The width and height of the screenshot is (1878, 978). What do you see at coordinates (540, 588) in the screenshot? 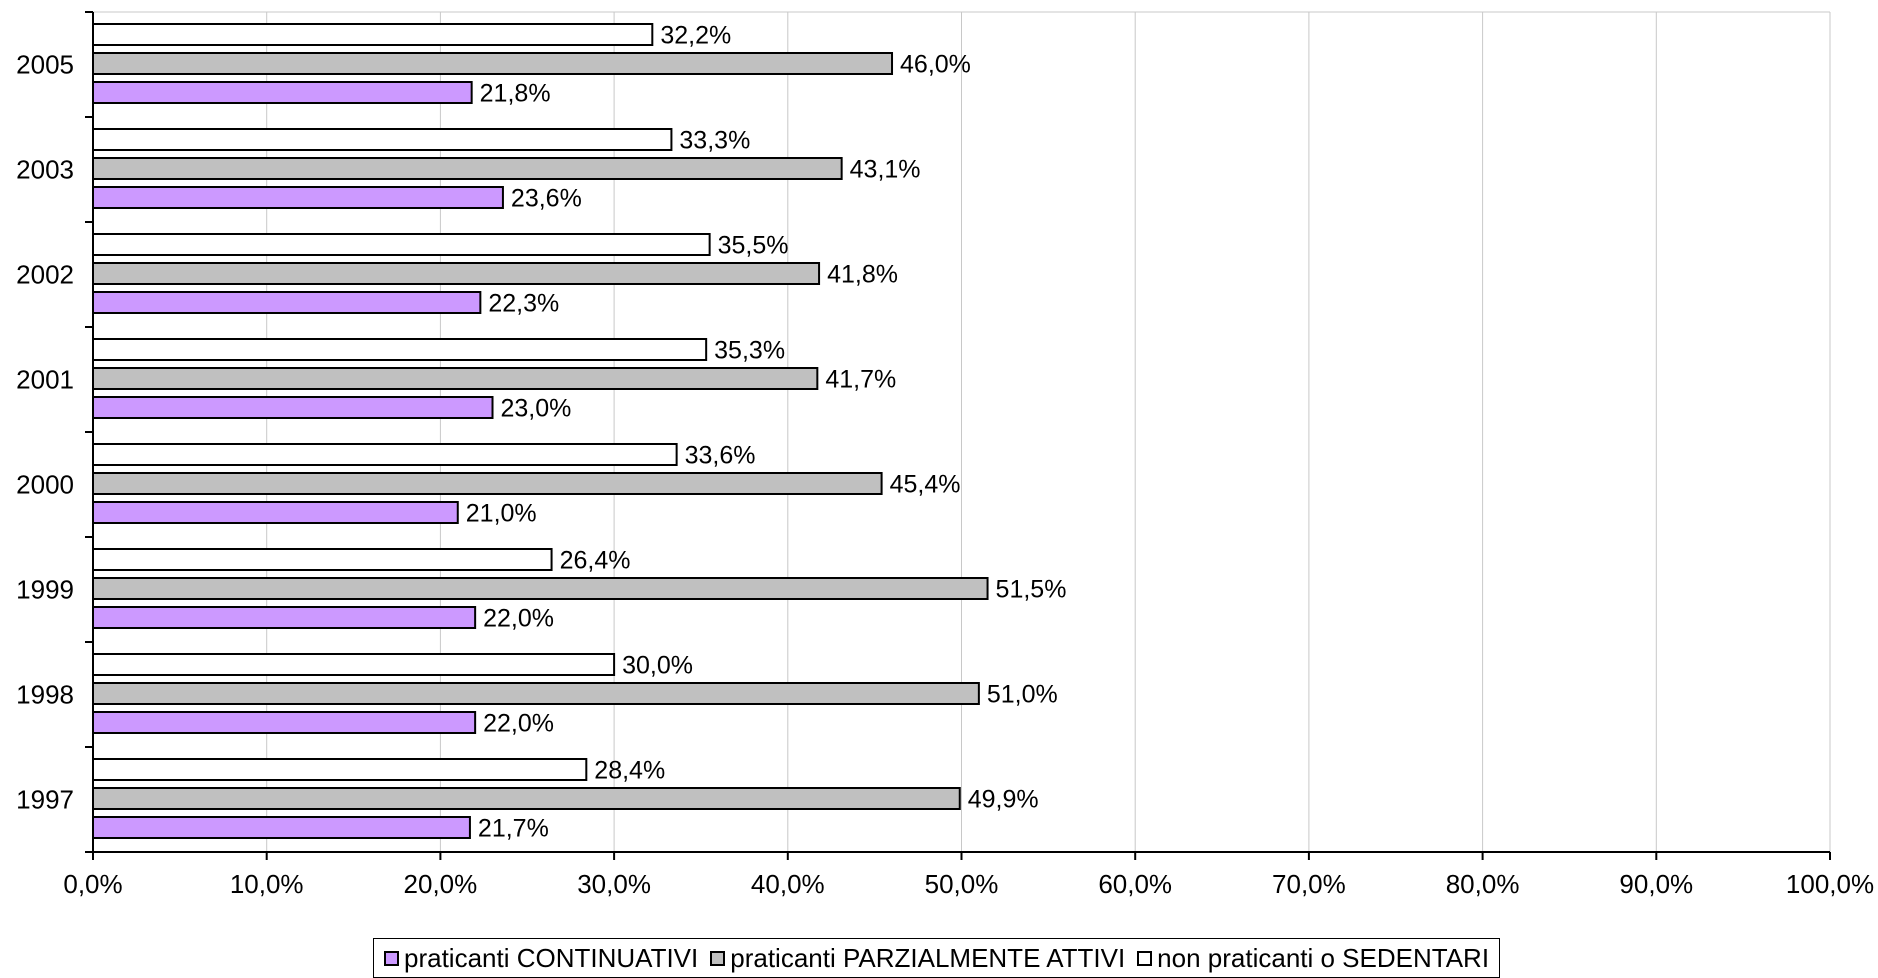
I see `bar-1999-parzialmente-attivi` at bounding box center [540, 588].